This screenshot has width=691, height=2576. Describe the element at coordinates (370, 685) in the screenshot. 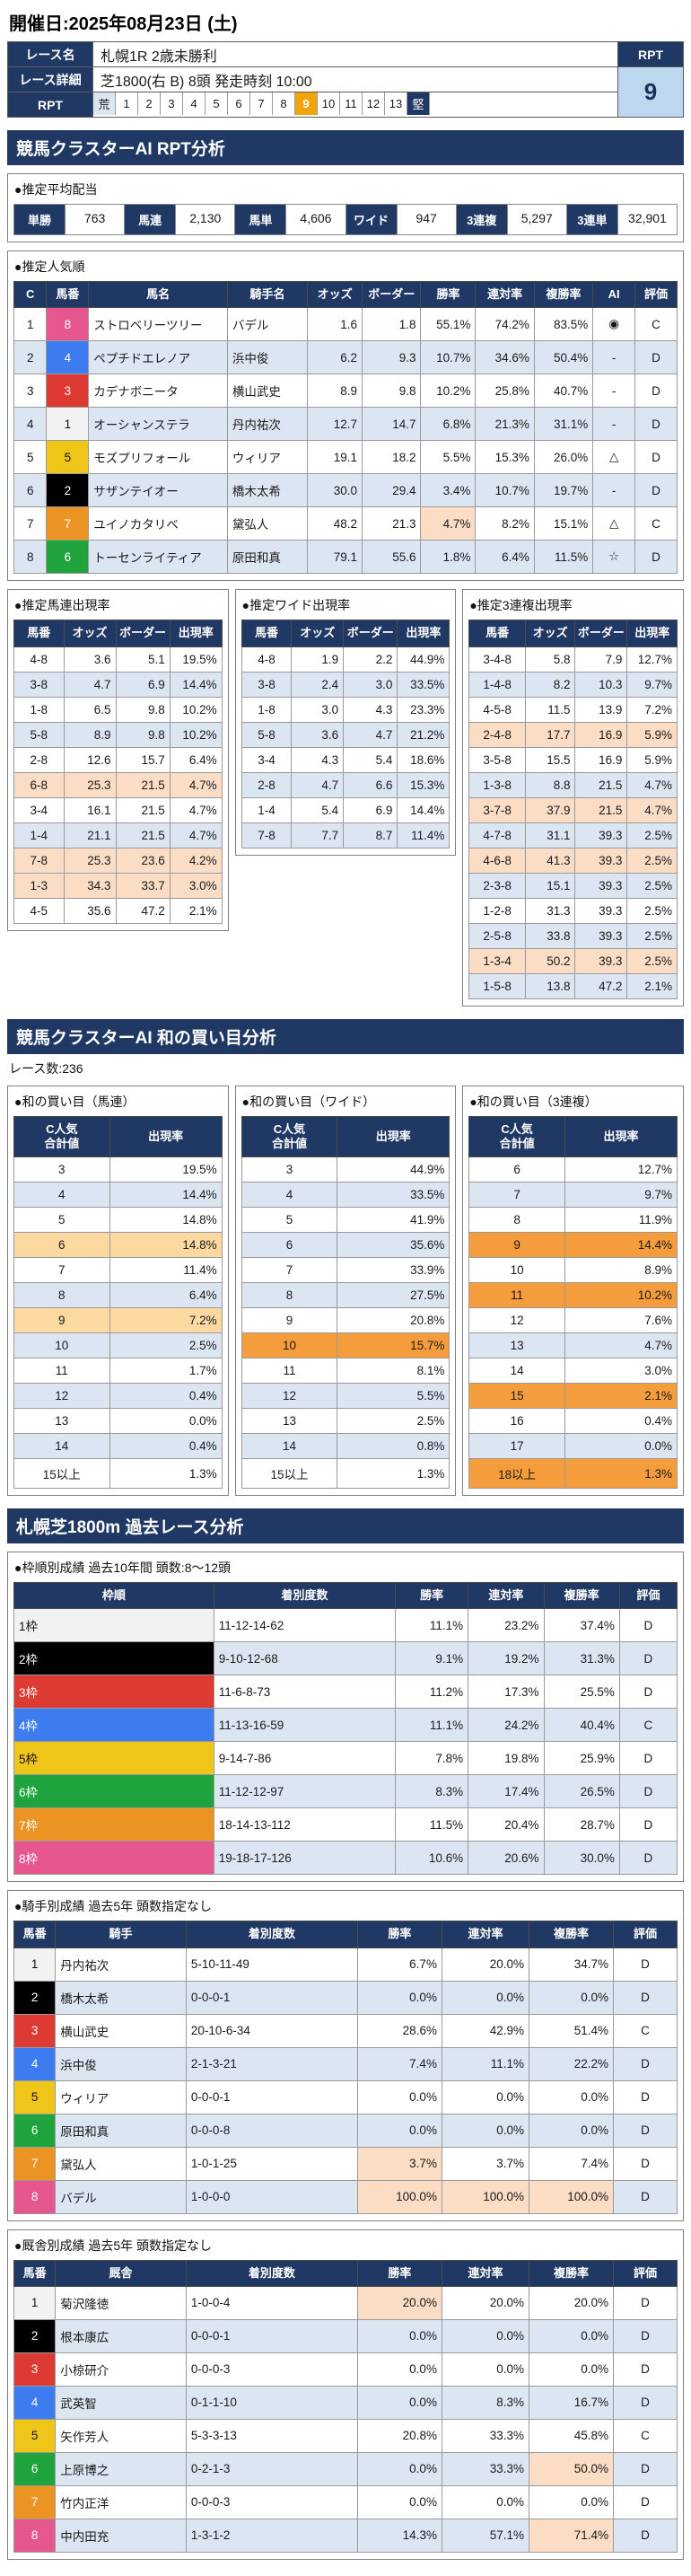

I see `cell: 3.0` at that location.